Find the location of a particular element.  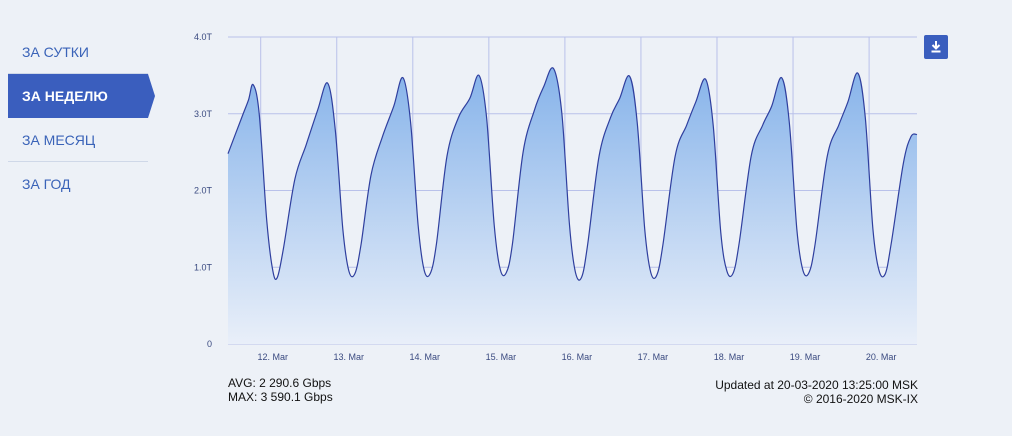

traffic-stats: AVG: 2 290.6 Gbps MAX: 3 590.1 Gbps is located at coordinates (280, 390).